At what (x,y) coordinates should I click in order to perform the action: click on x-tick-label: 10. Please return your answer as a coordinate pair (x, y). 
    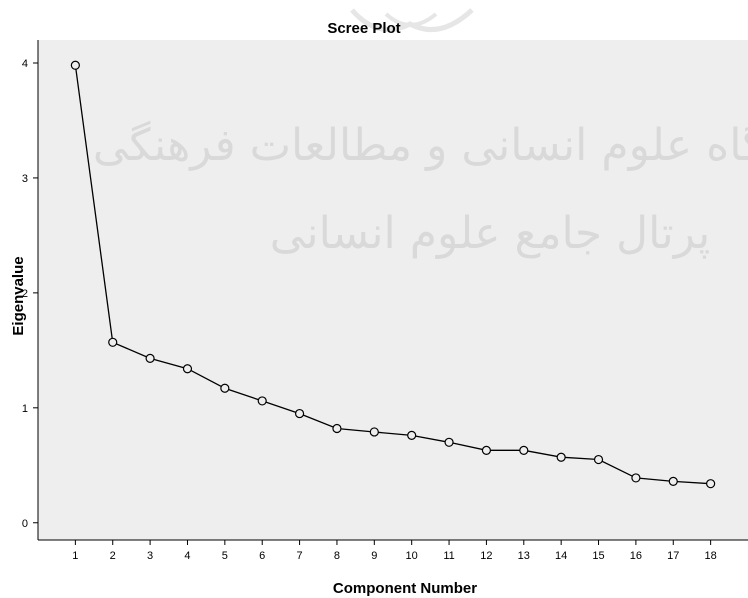
    Looking at the image, I should click on (412, 556).